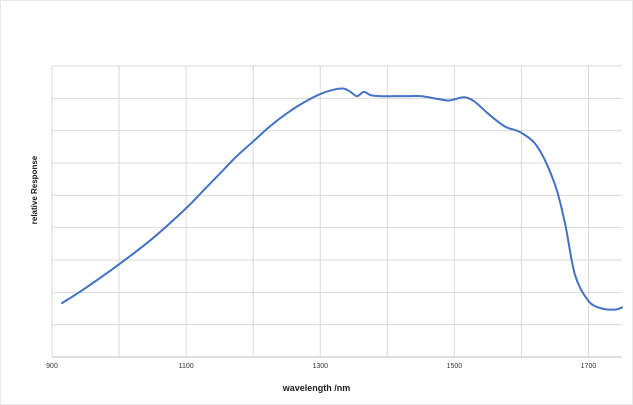 Image resolution: width=633 pixels, height=405 pixels. I want to click on x-tick-label: 1700, so click(589, 366).